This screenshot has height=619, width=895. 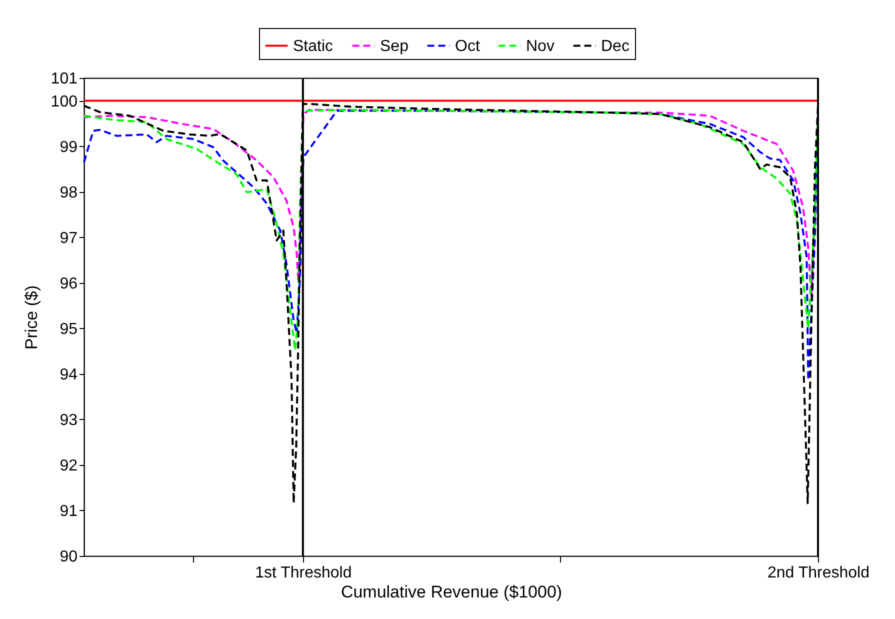 What do you see at coordinates (64, 101) in the screenshot?
I see `y-tick-label: 100` at bounding box center [64, 101].